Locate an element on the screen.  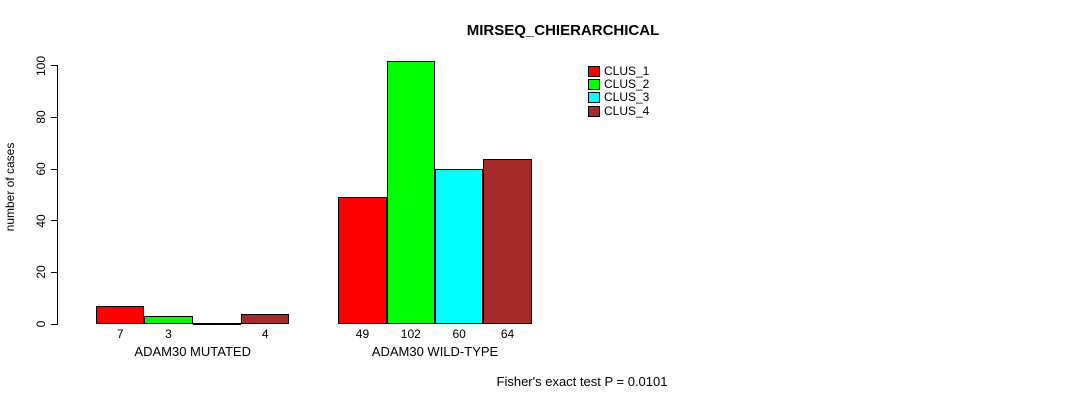
bar-value-label: 4 is located at coordinates (265, 334).